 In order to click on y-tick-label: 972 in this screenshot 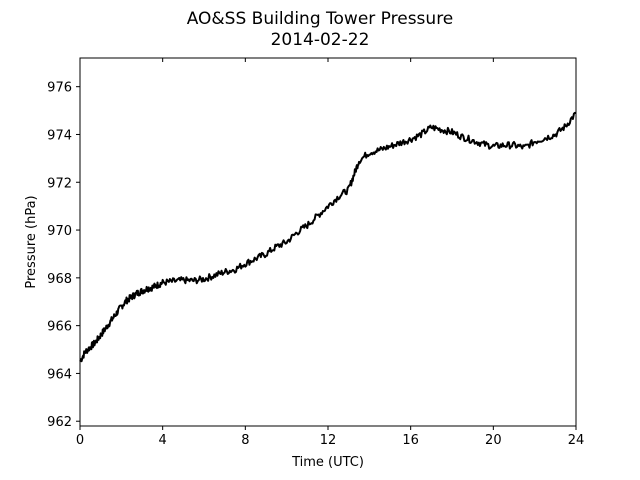, I will do `click(59, 183)`.